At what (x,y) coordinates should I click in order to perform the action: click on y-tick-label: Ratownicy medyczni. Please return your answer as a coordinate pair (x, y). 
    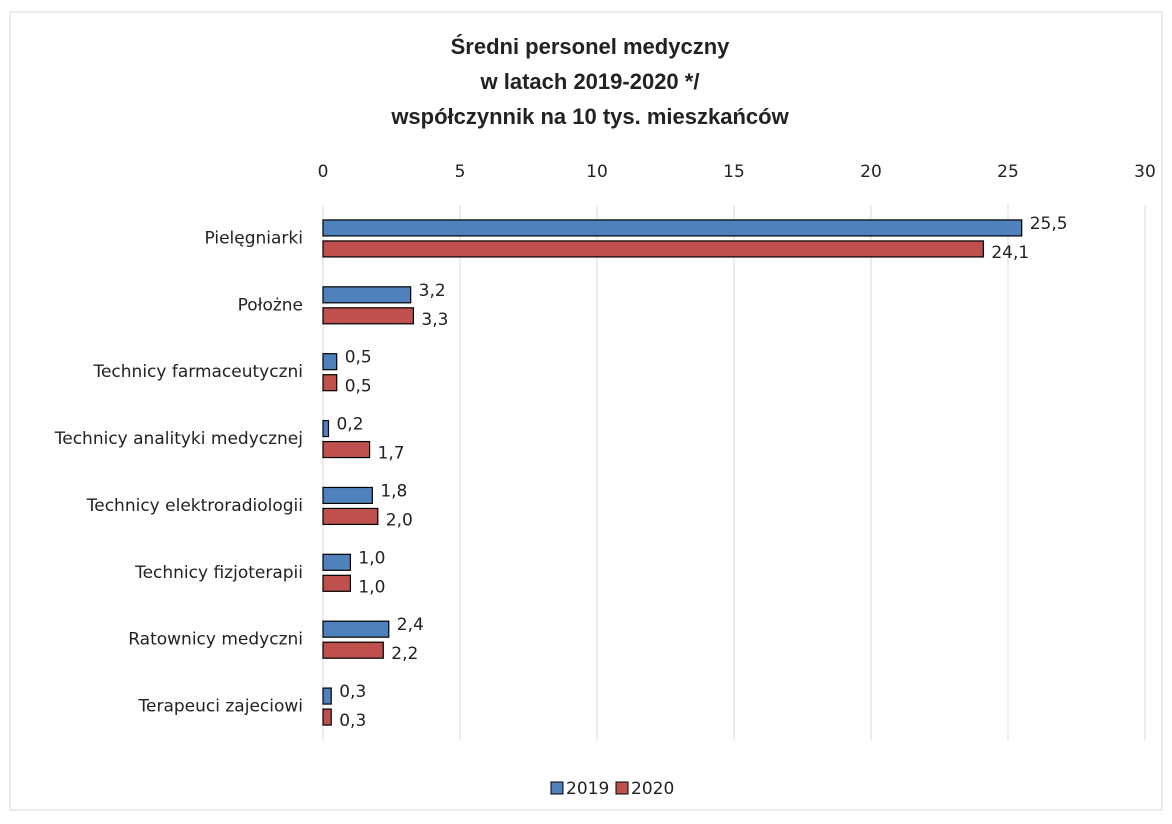
    Looking at the image, I should click on (215, 640).